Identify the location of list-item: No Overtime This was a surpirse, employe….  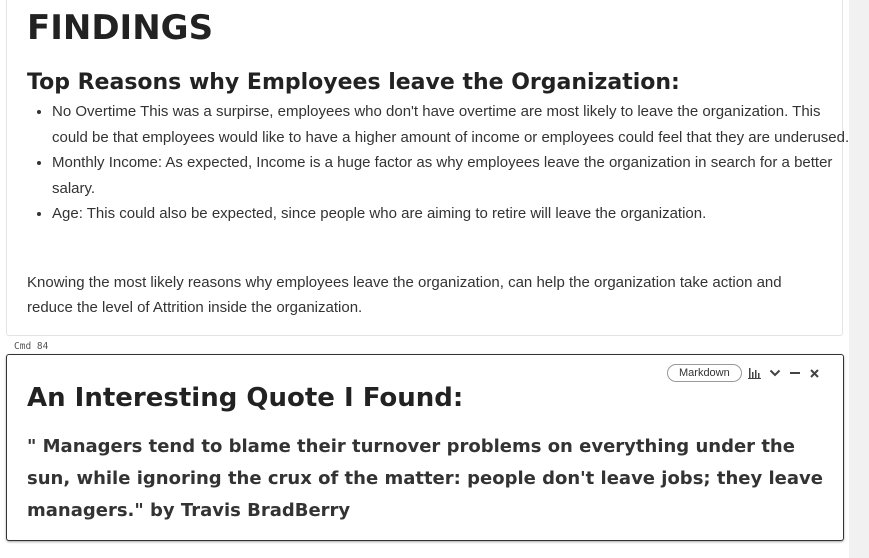
(452, 124).